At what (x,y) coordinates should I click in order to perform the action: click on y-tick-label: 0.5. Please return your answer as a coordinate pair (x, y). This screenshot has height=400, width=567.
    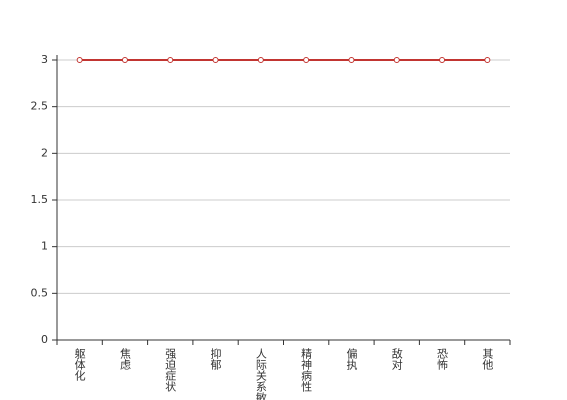
    Looking at the image, I should click on (40, 292).